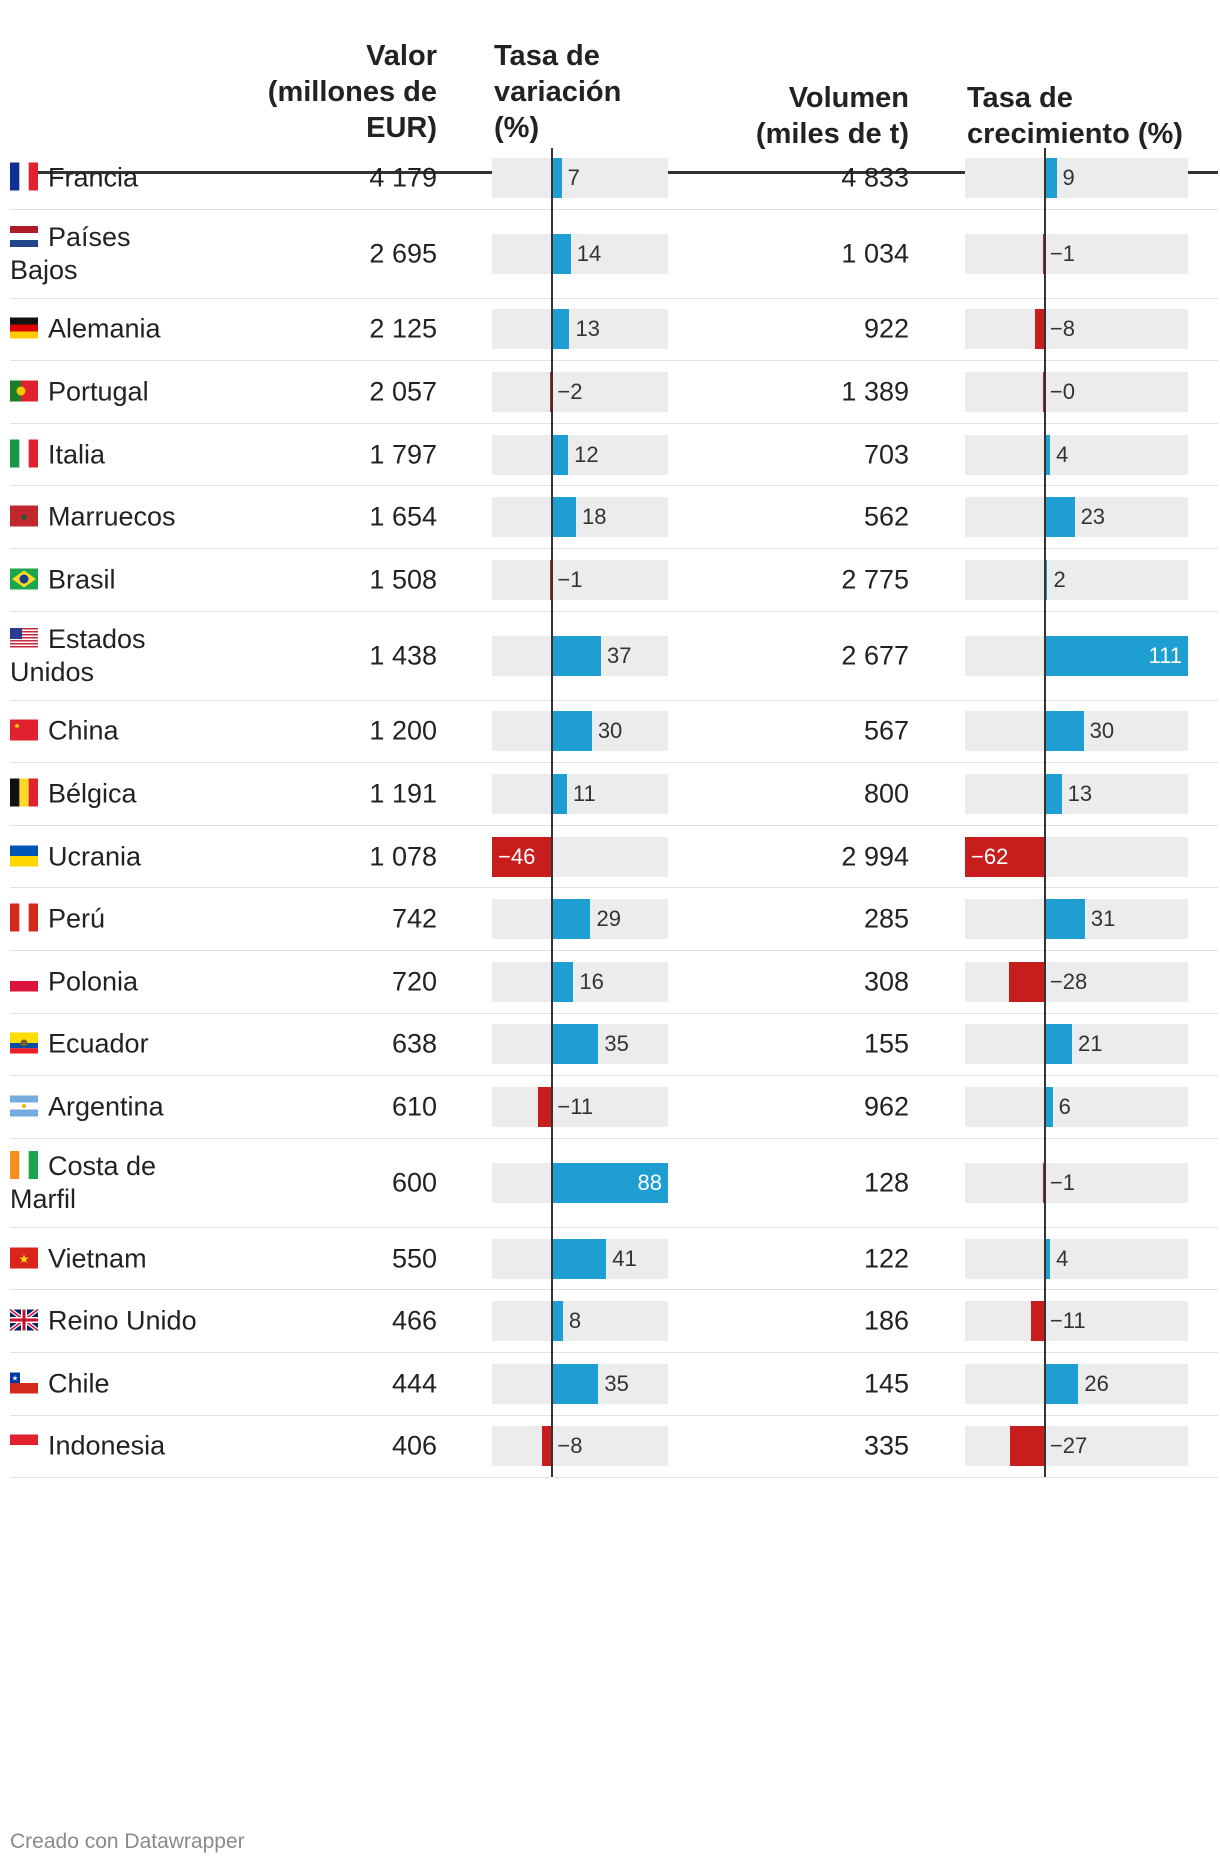 The width and height of the screenshot is (1220, 1856). I want to click on variacion-bar-cell: 88, so click(580, 1182).